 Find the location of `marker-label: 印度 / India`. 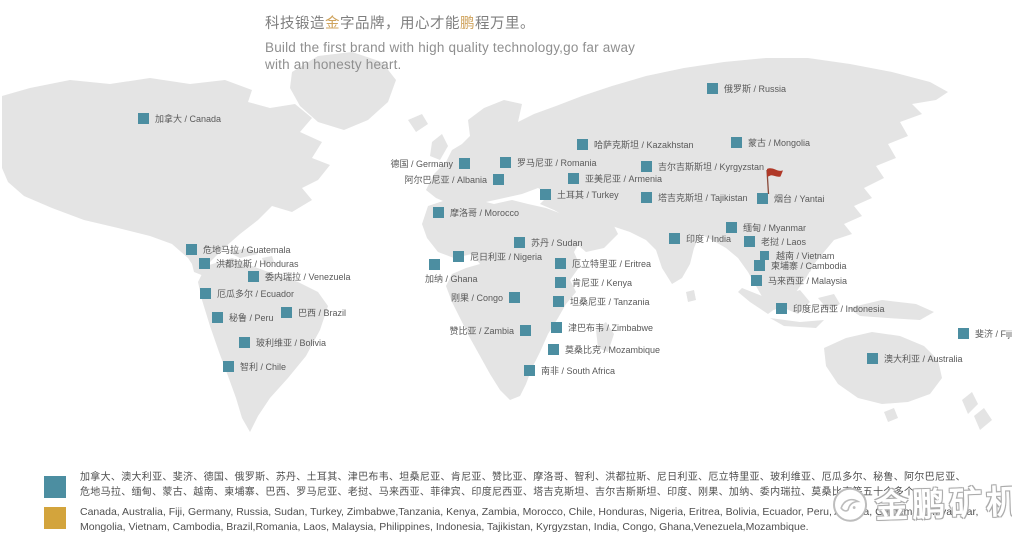

marker-label: 印度 / India is located at coordinates (709, 239).